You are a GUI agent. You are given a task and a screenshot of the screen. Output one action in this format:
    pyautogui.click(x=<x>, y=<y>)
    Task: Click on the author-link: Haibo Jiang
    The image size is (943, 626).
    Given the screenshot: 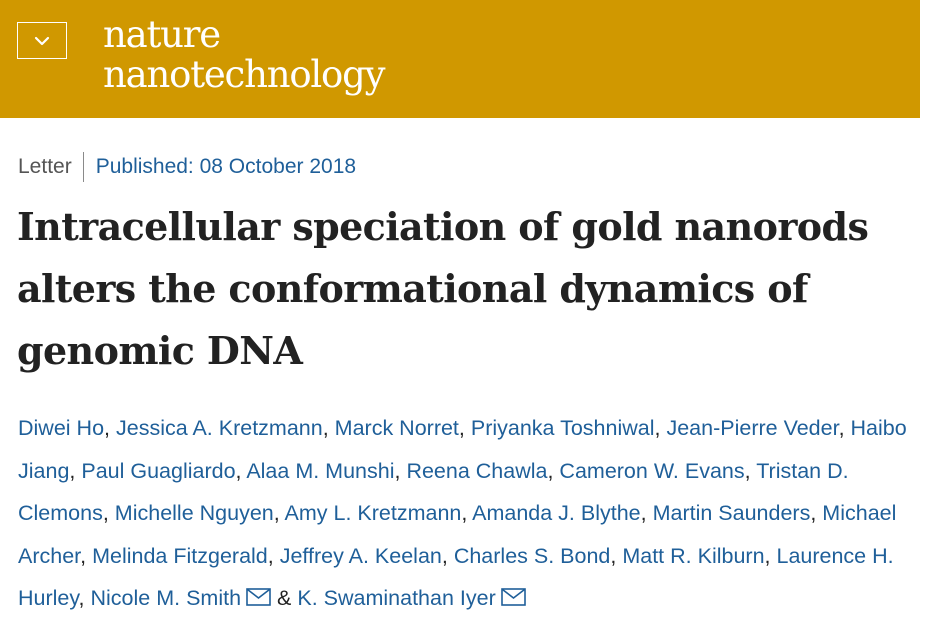 What is the action you would take?
    pyautogui.click(x=462, y=449)
    